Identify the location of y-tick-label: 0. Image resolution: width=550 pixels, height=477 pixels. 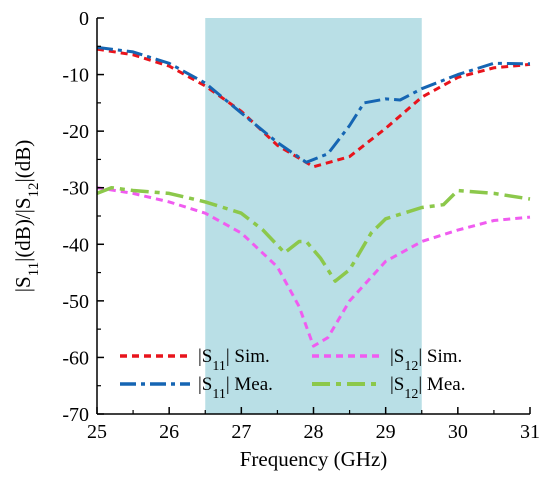
(84, 19).